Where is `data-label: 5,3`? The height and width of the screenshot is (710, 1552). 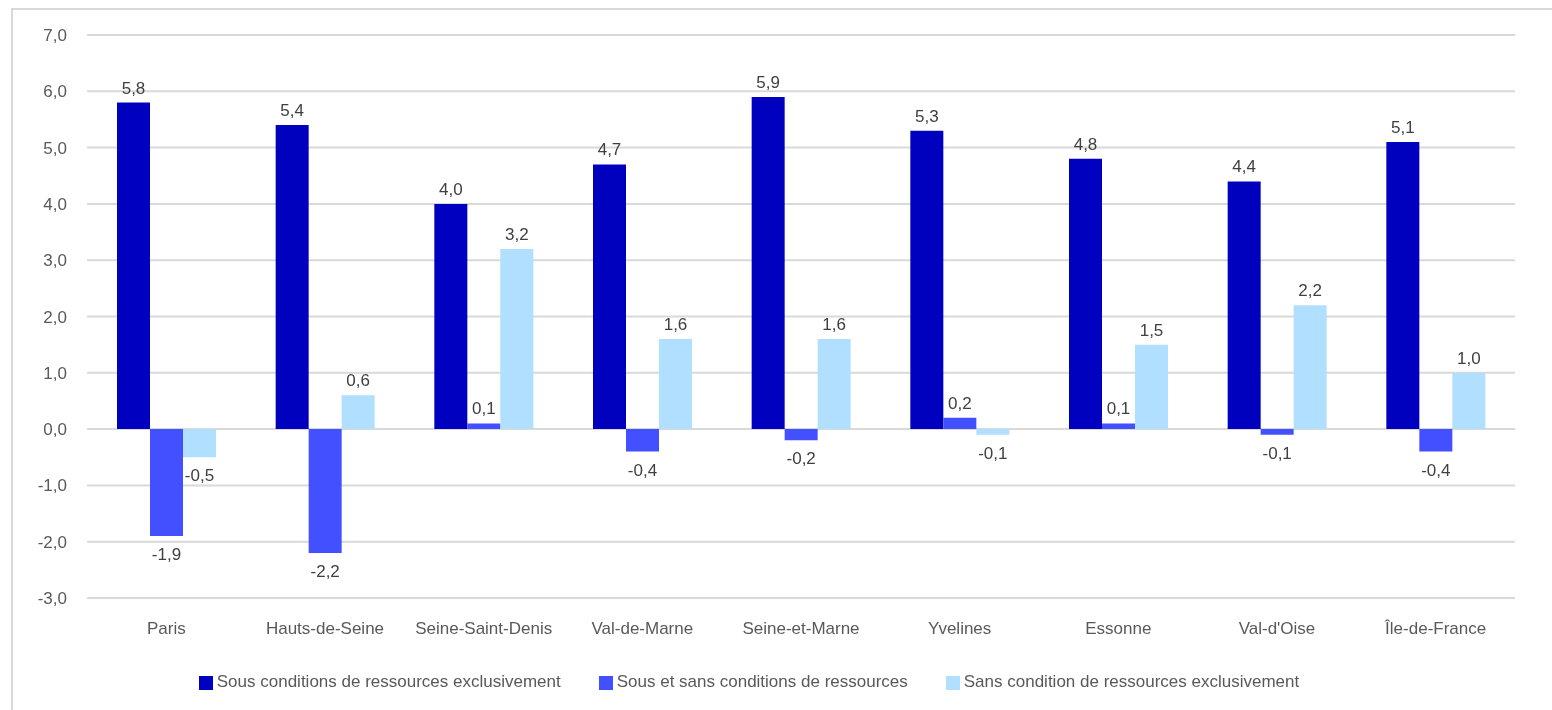
data-label: 5,3 is located at coordinates (927, 116).